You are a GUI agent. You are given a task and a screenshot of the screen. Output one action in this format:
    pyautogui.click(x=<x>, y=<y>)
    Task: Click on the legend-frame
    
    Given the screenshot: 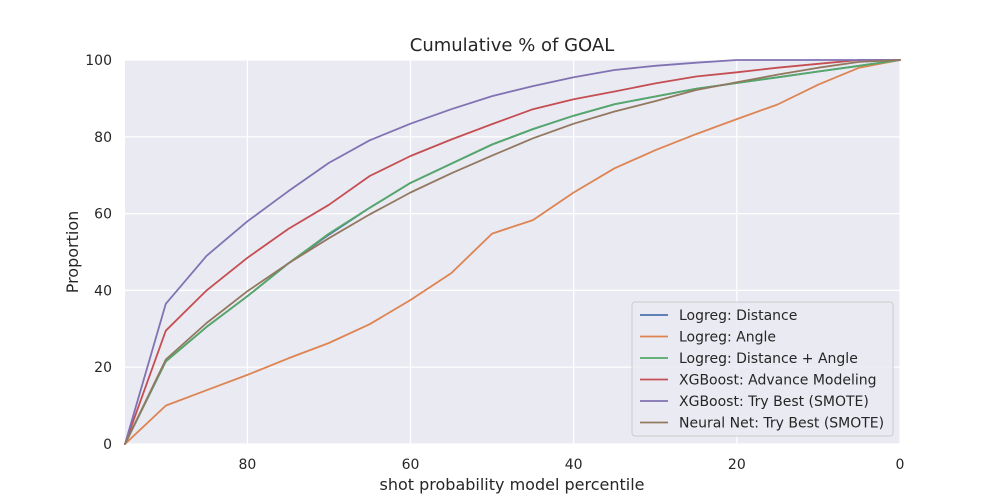 What is the action you would take?
    pyautogui.click(x=762, y=369)
    